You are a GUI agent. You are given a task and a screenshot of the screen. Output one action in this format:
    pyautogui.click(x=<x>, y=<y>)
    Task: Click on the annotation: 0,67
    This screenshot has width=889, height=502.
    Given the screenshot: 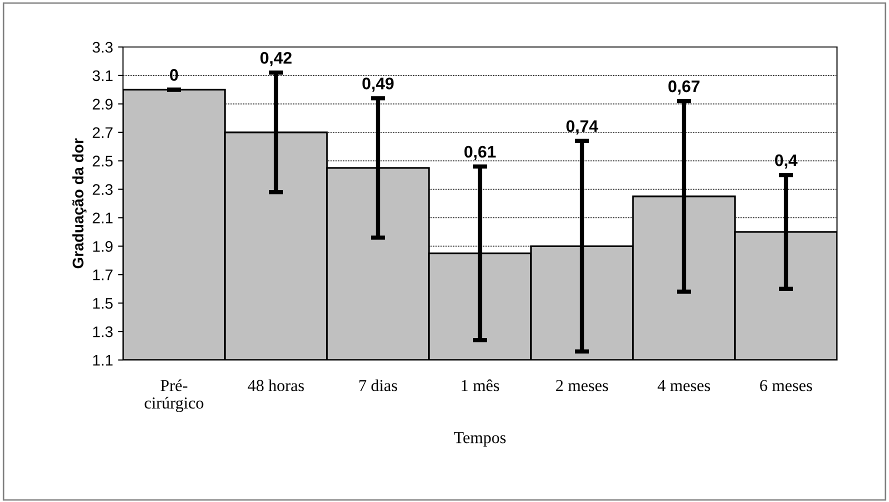 What is the action you would take?
    pyautogui.click(x=684, y=87)
    